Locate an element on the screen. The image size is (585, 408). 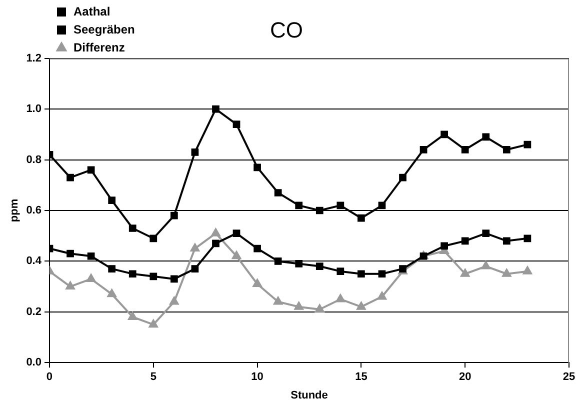
x-tick-label: 20 is located at coordinates (465, 377).